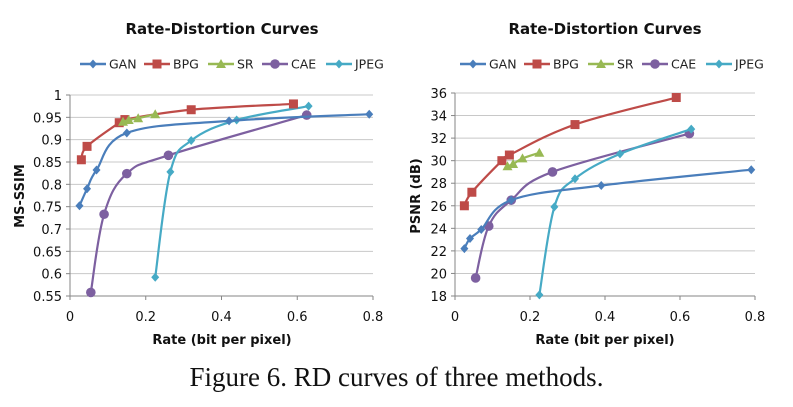 Image resolution: width=793 pixels, height=407 pixels. Describe the element at coordinates (551, 64) in the screenshot. I see `legend-item-bpg: BPG` at that location.